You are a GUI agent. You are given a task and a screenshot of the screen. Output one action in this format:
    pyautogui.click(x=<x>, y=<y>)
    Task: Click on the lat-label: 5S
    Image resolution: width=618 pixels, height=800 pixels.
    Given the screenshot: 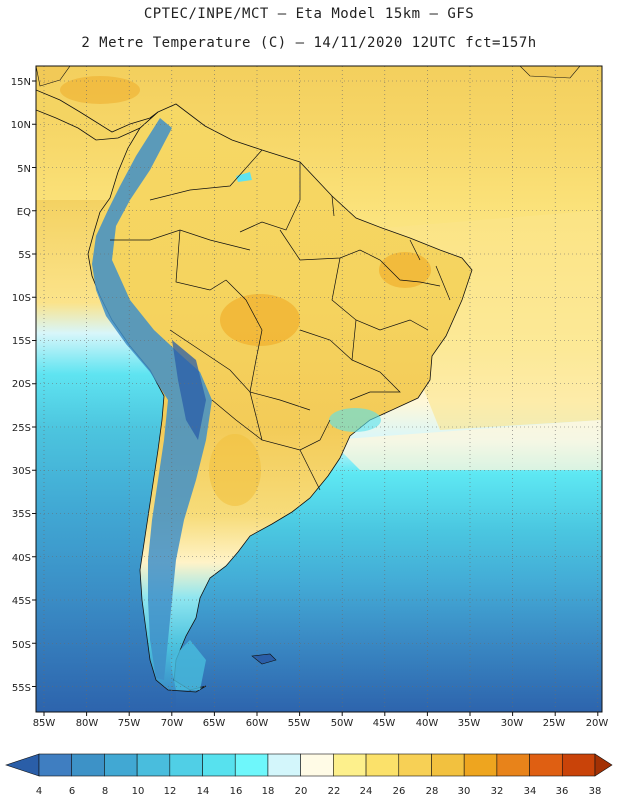 What is the action you would take?
    pyautogui.click(x=24, y=255)
    